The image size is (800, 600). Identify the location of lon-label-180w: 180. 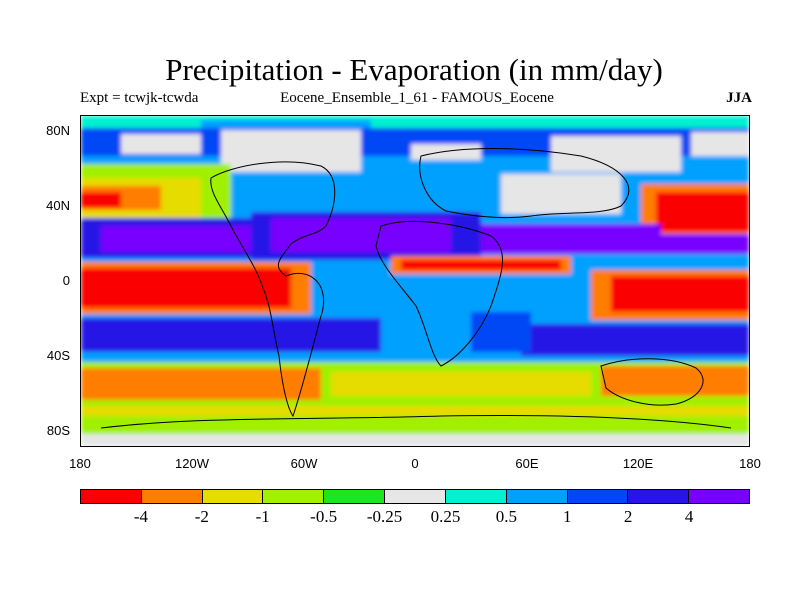
(80, 463).